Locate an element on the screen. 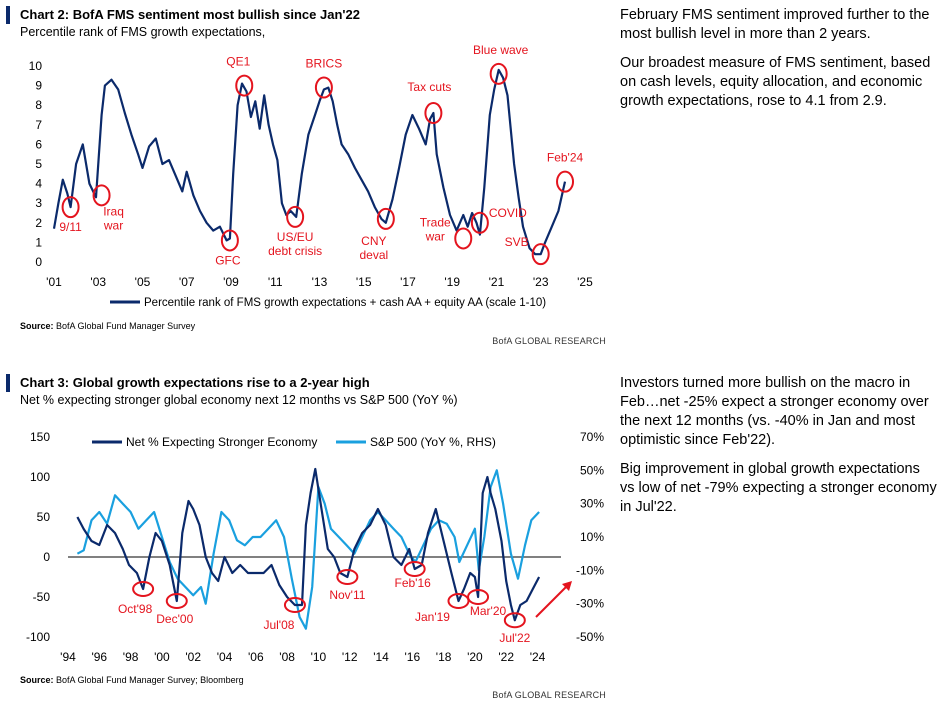 The image size is (950, 714). chart2-source: Source: BofA Global Fund Manager Survey is located at coordinates (107, 326).